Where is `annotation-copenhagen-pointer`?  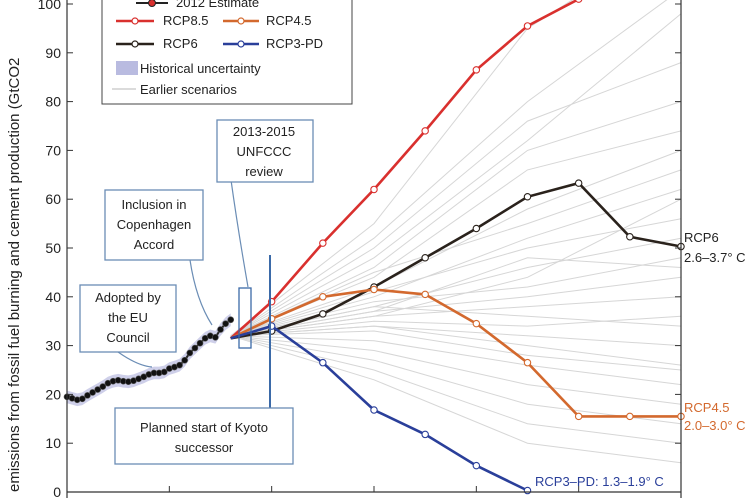
annotation-copenhagen-pointer is located at coordinates (201, 292).